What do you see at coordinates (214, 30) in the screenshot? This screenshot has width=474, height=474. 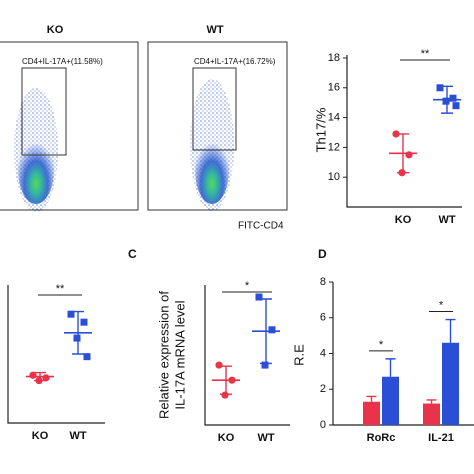 I see `flow-title: WT` at bounding box center [214, 30].